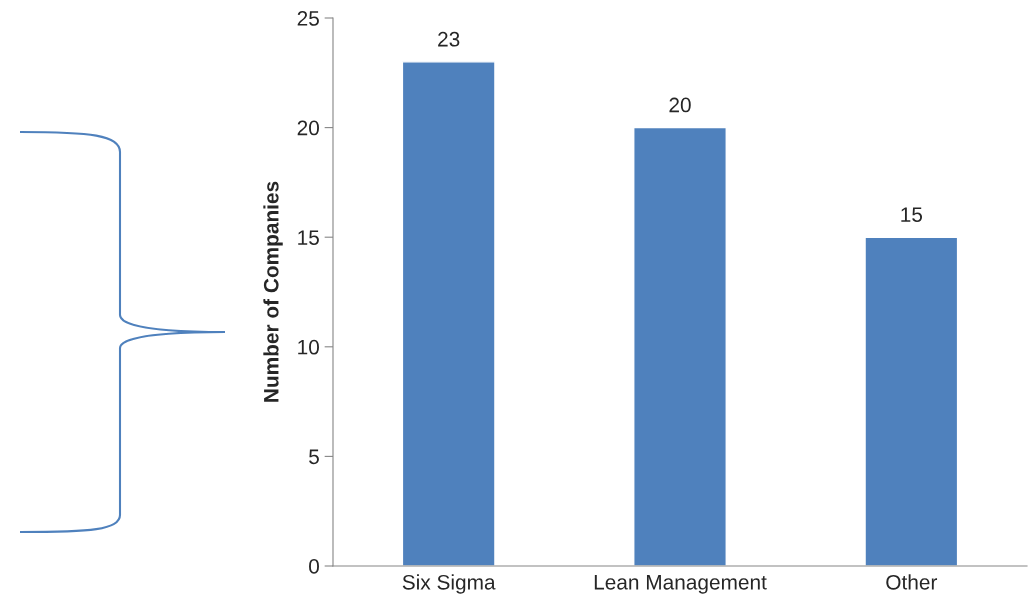 This screenshot has height=611, width=1031. I want to click on data-label: 15, so click(912, 214).